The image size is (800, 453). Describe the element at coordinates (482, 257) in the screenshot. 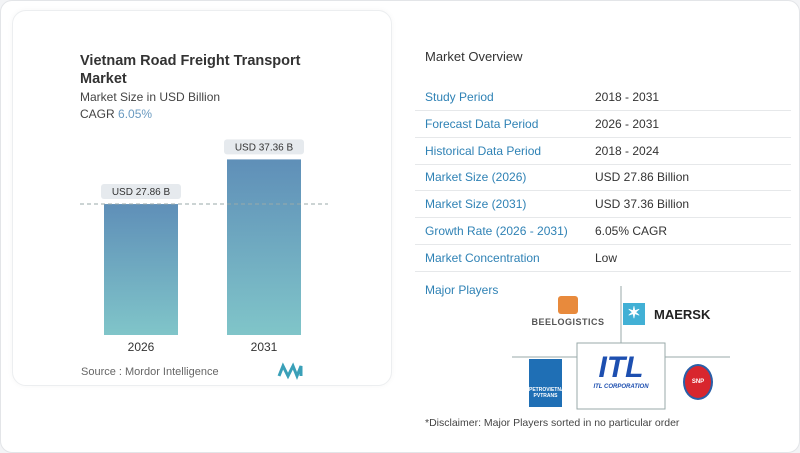

I see `row-label: Market Concentration` at that location.